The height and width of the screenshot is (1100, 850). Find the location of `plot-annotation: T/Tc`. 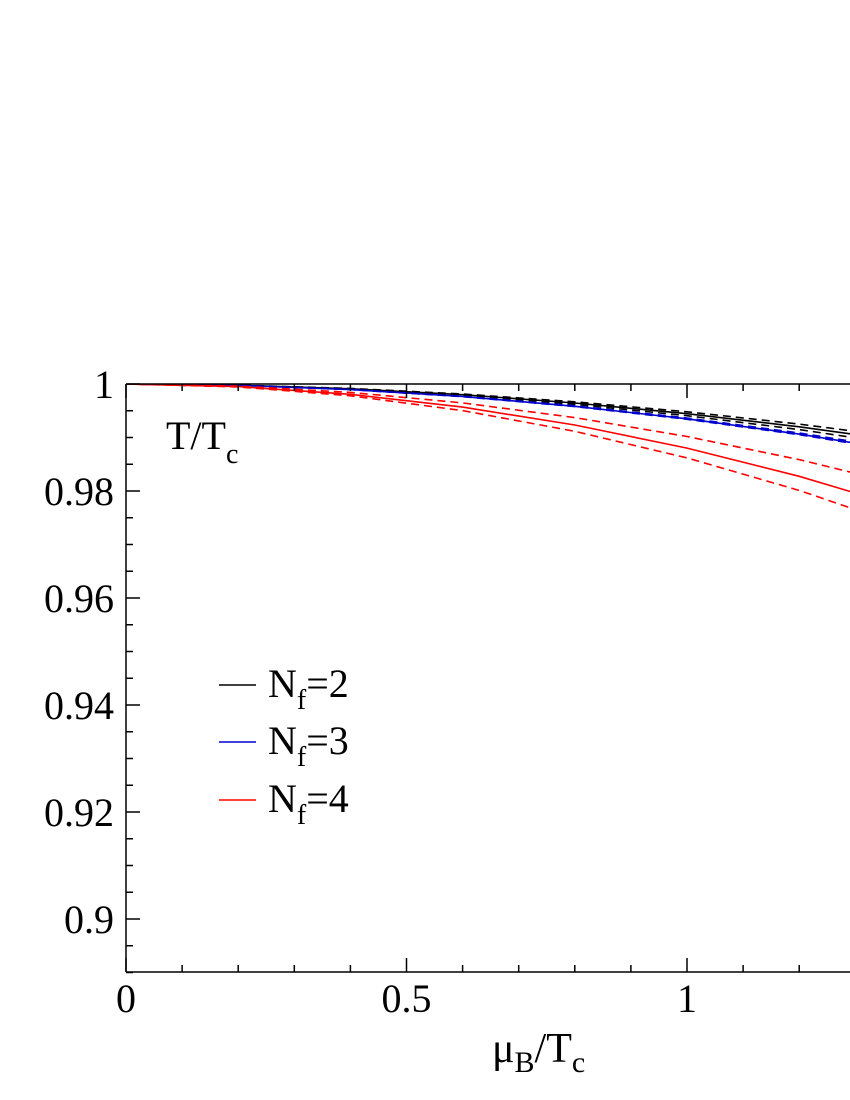

plot-annotation: T/Tc is located at coordinates (202, 441).